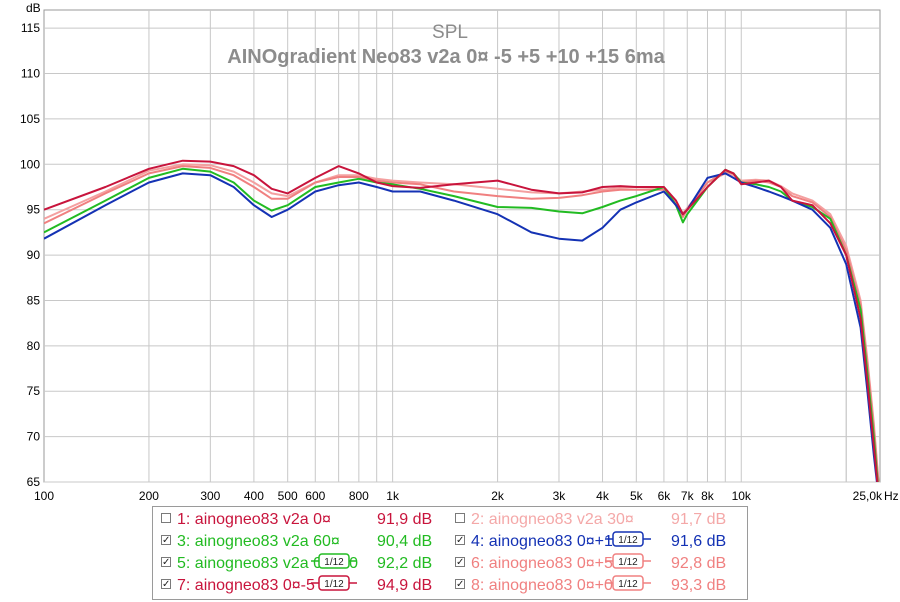  I want to click on x-tick-label: 7k, so click(688, 495).